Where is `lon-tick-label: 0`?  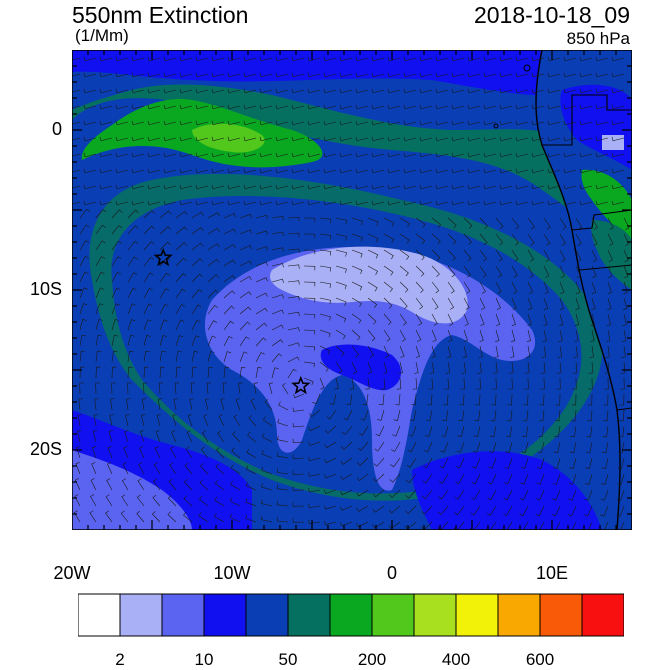
lon-tick-label: 0 is located at coordinates (391, 573).